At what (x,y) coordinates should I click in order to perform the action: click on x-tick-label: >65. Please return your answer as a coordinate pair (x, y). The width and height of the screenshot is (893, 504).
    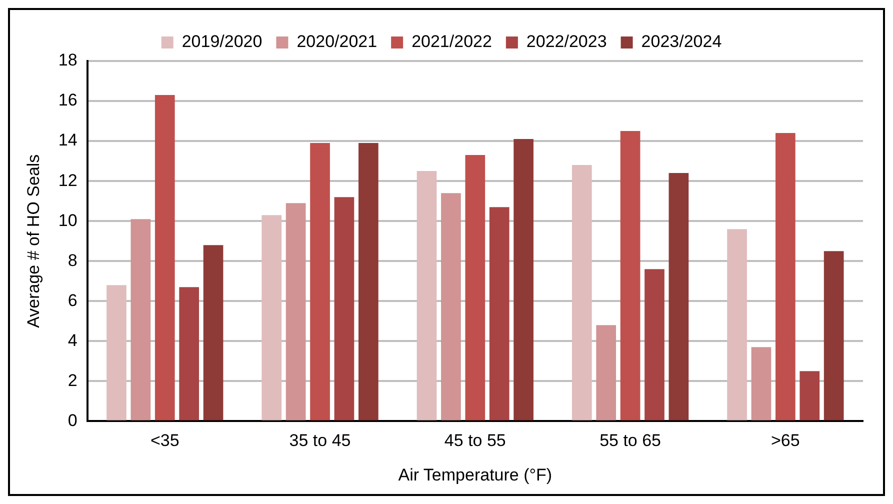
    Looking at the image, I should click on (785, 440).